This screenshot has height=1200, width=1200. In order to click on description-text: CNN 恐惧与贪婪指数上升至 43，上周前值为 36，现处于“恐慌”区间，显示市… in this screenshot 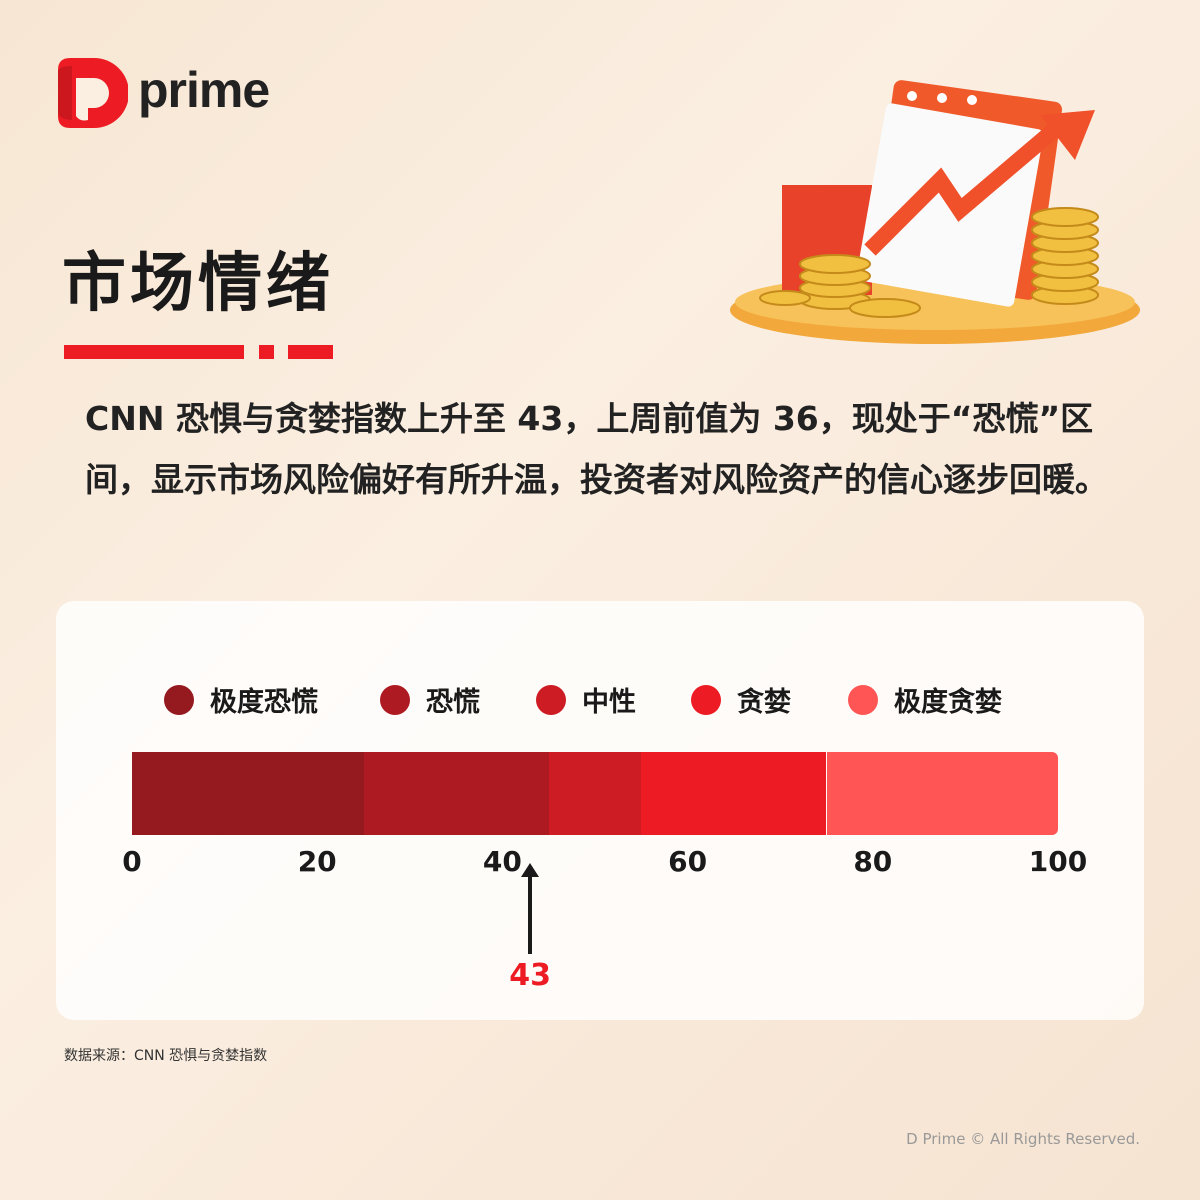, I will do `click(596, 449)`.